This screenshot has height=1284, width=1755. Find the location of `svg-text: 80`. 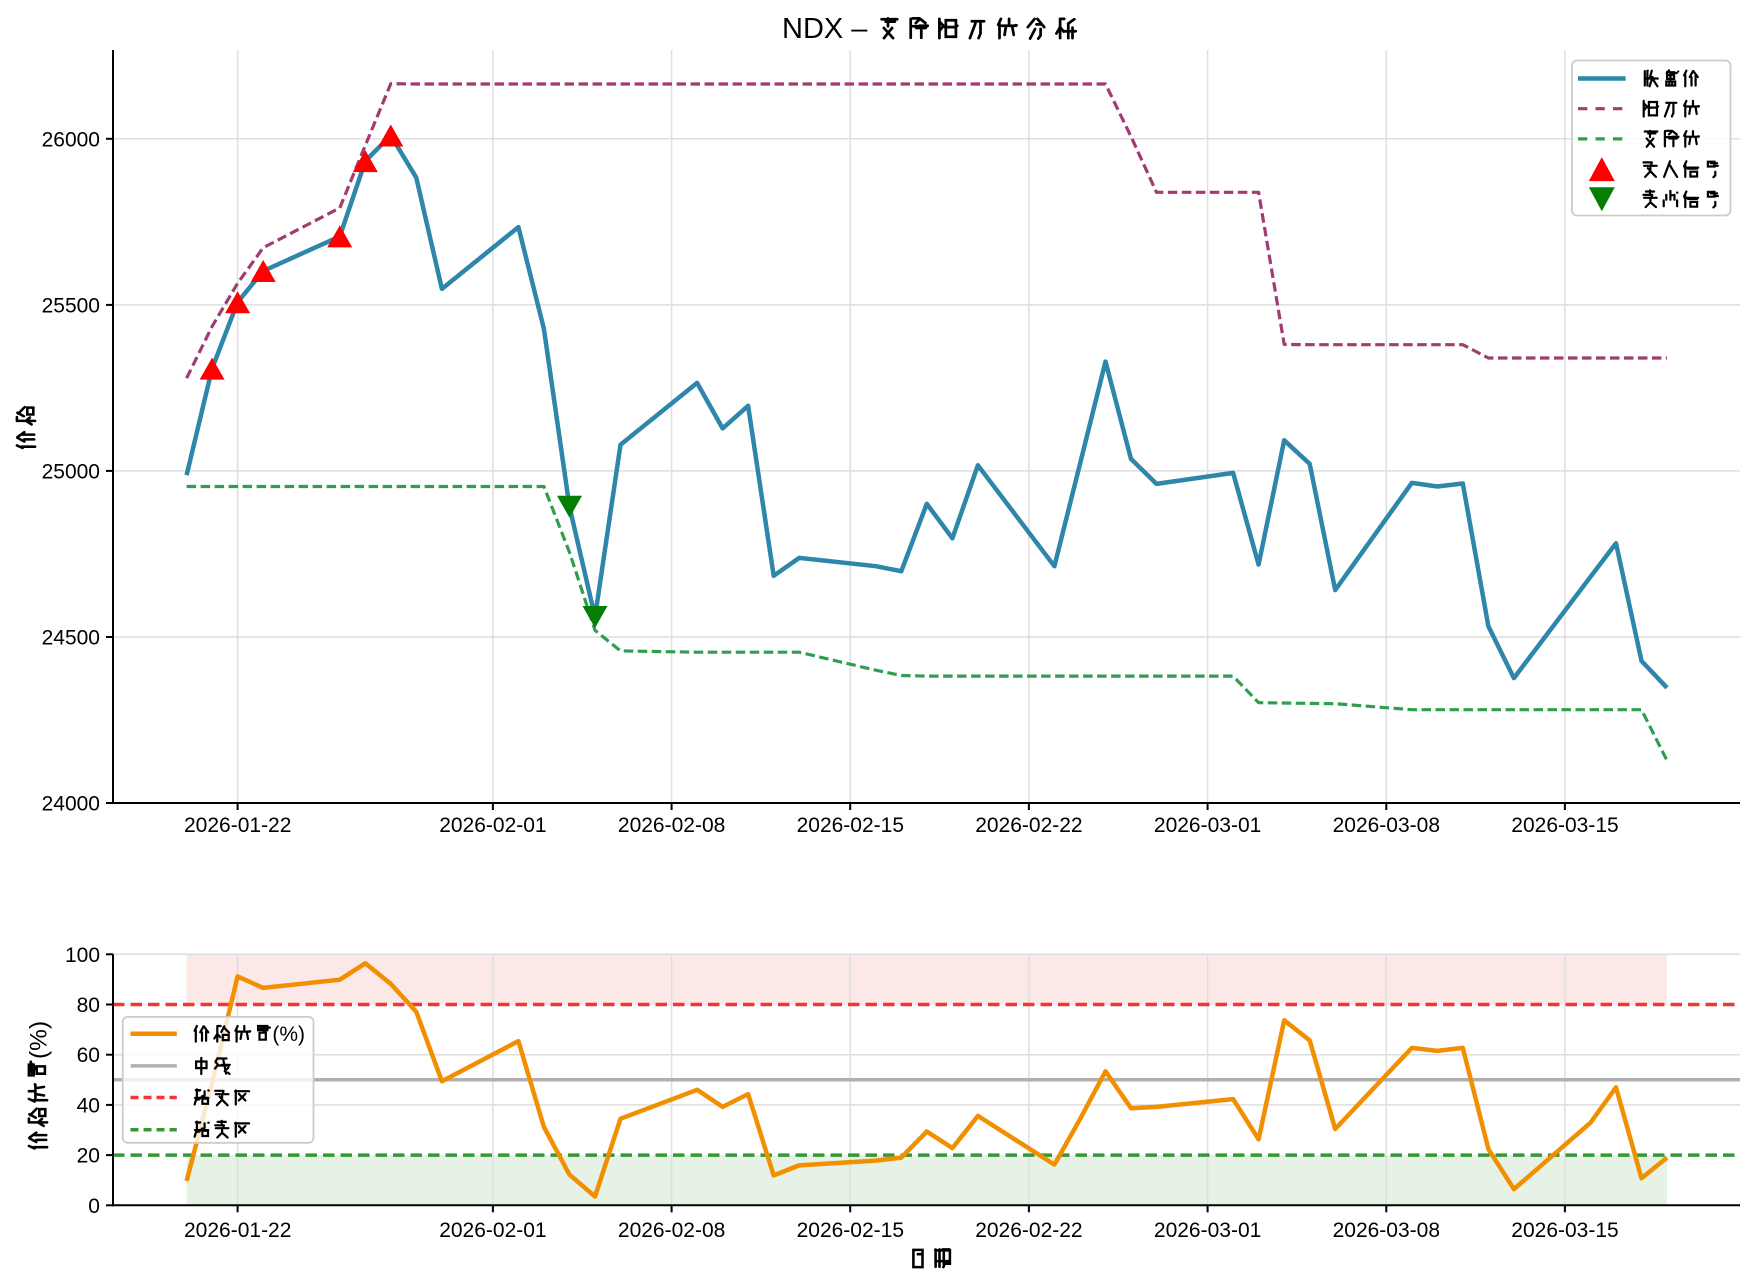

svg-text: 80 is located at coordinates (88, 1005).